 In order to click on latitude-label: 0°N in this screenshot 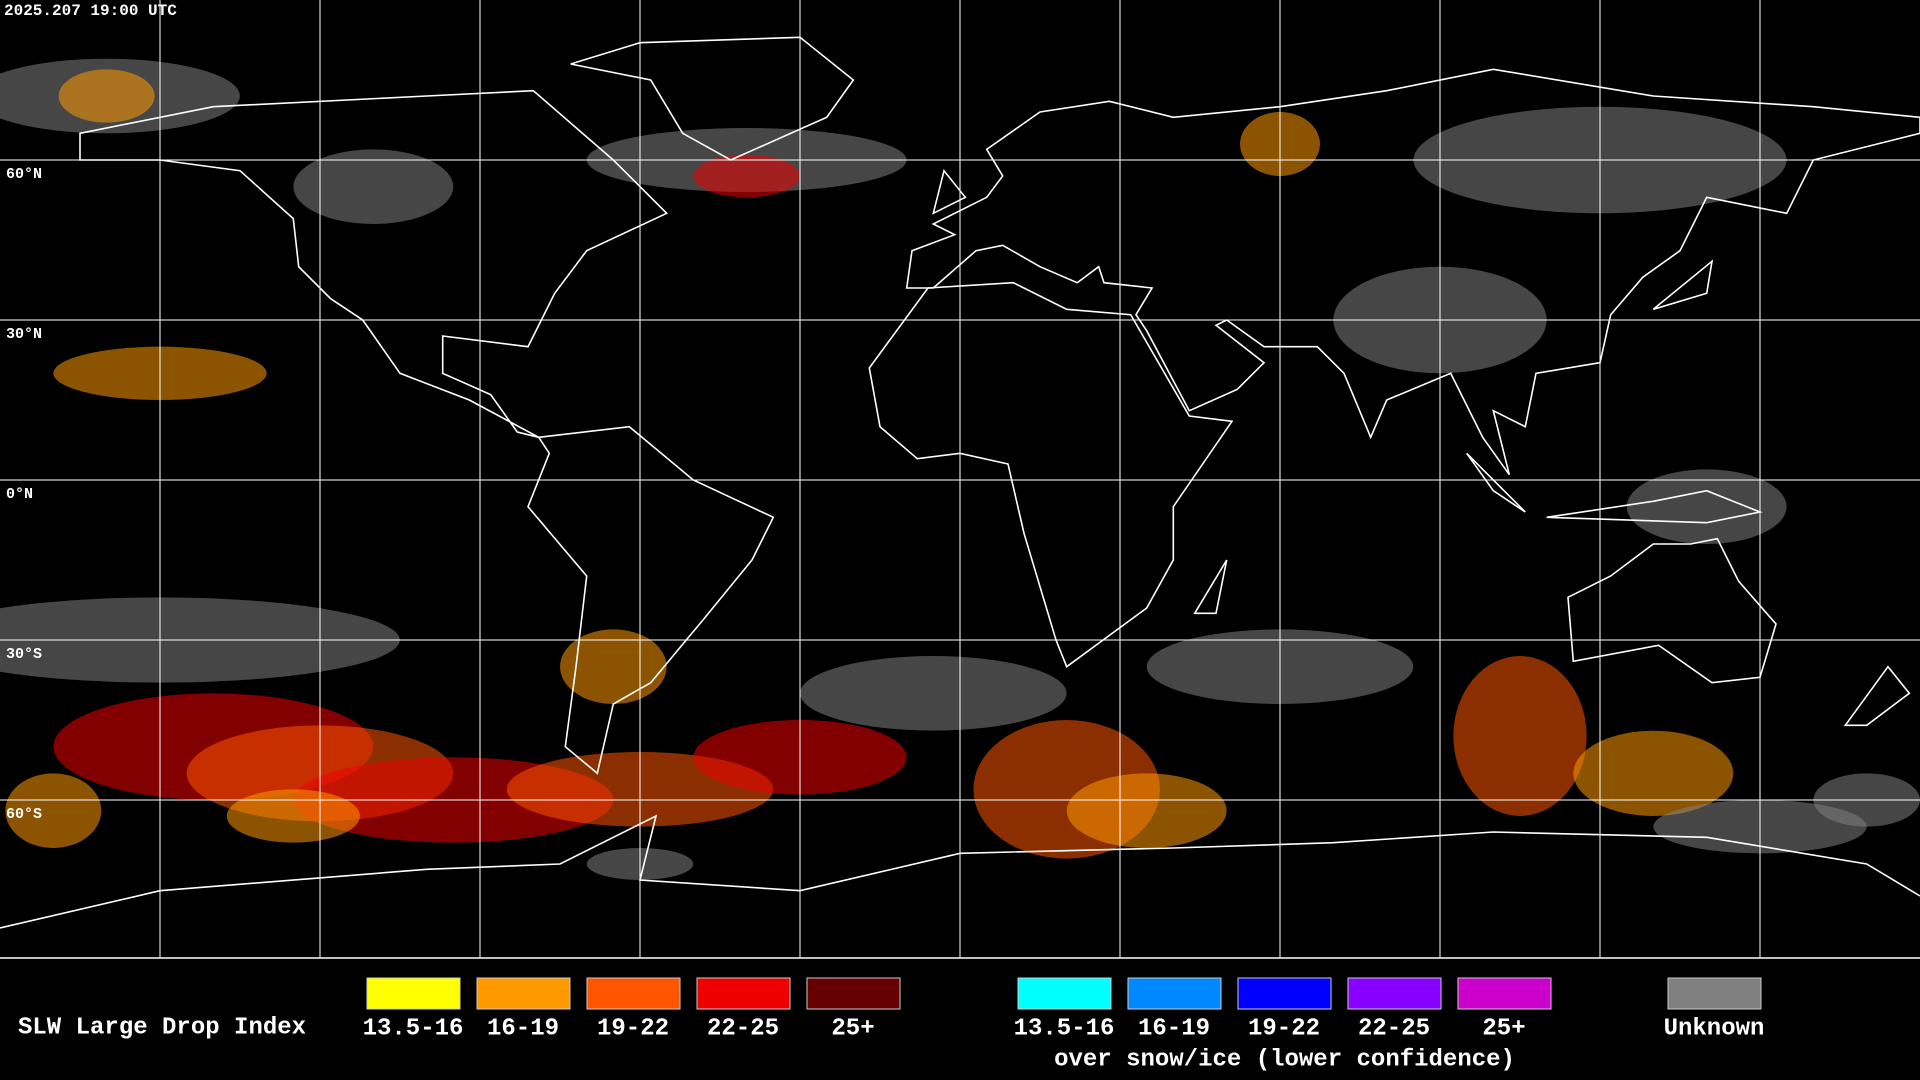, I will do `click(19, 494)`.